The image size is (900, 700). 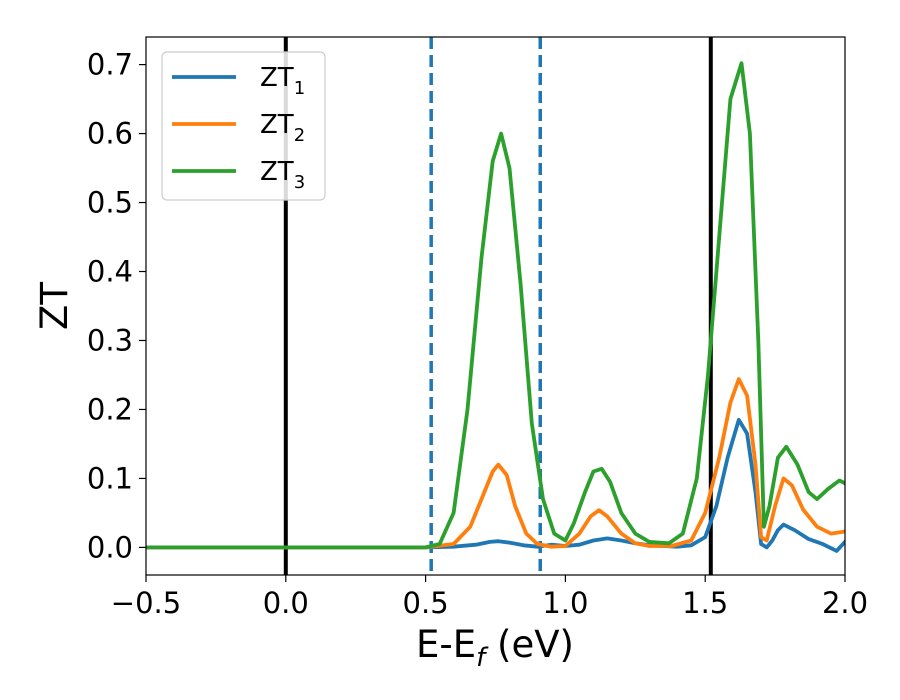 I want to click on legend-label-zt2: ZT2, so click(x=282, y=128).